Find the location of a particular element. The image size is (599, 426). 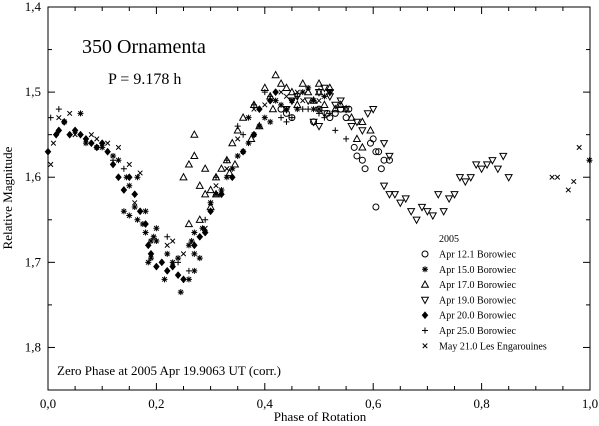

legend-label: Apr 19.0 Borowiec is located at coordinates (477, 300).